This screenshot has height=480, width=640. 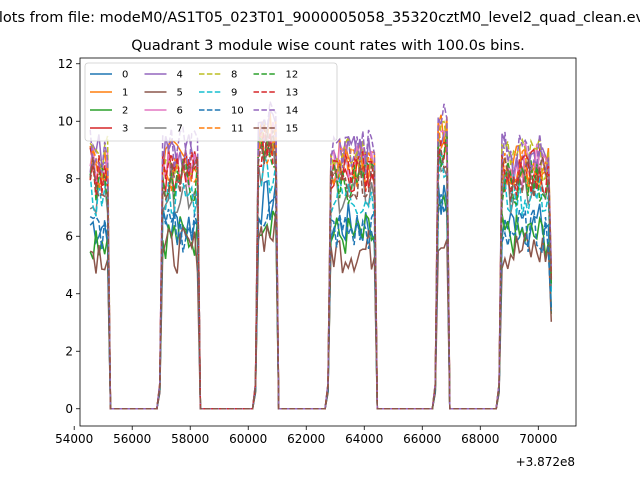 I want to click on x-axis-offset-label: +3.872e8, so click(x=545, y=462).